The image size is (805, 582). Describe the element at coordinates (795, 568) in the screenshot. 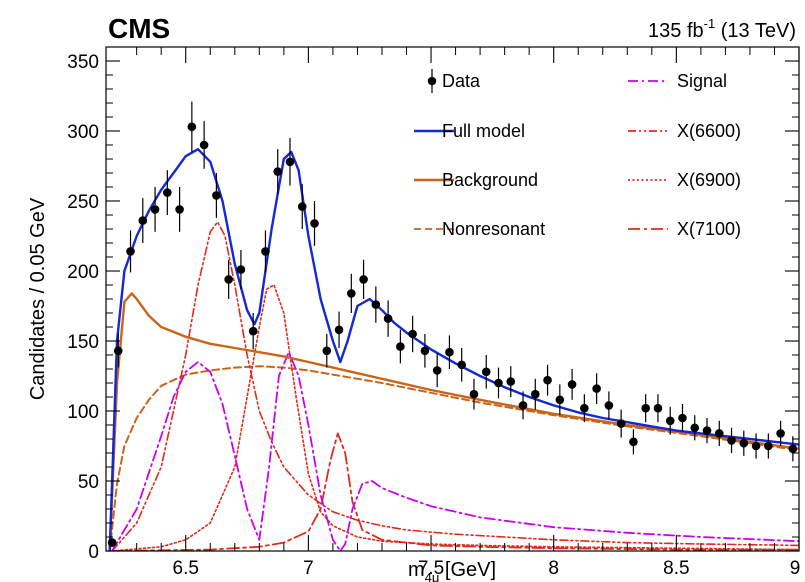

I see `x-tick-label: 9` at that location.